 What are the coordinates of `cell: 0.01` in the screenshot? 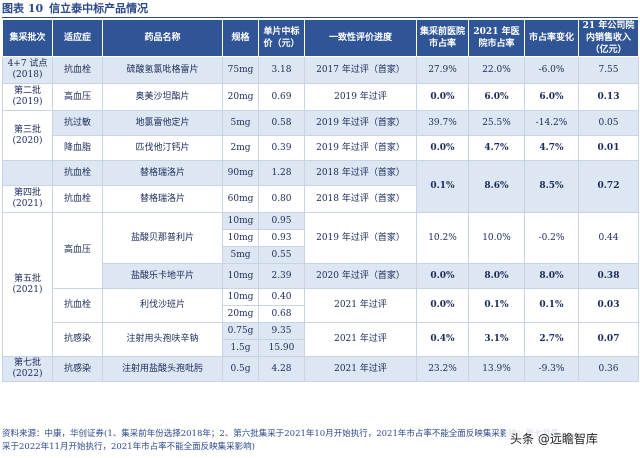 It's located at (608, 148).